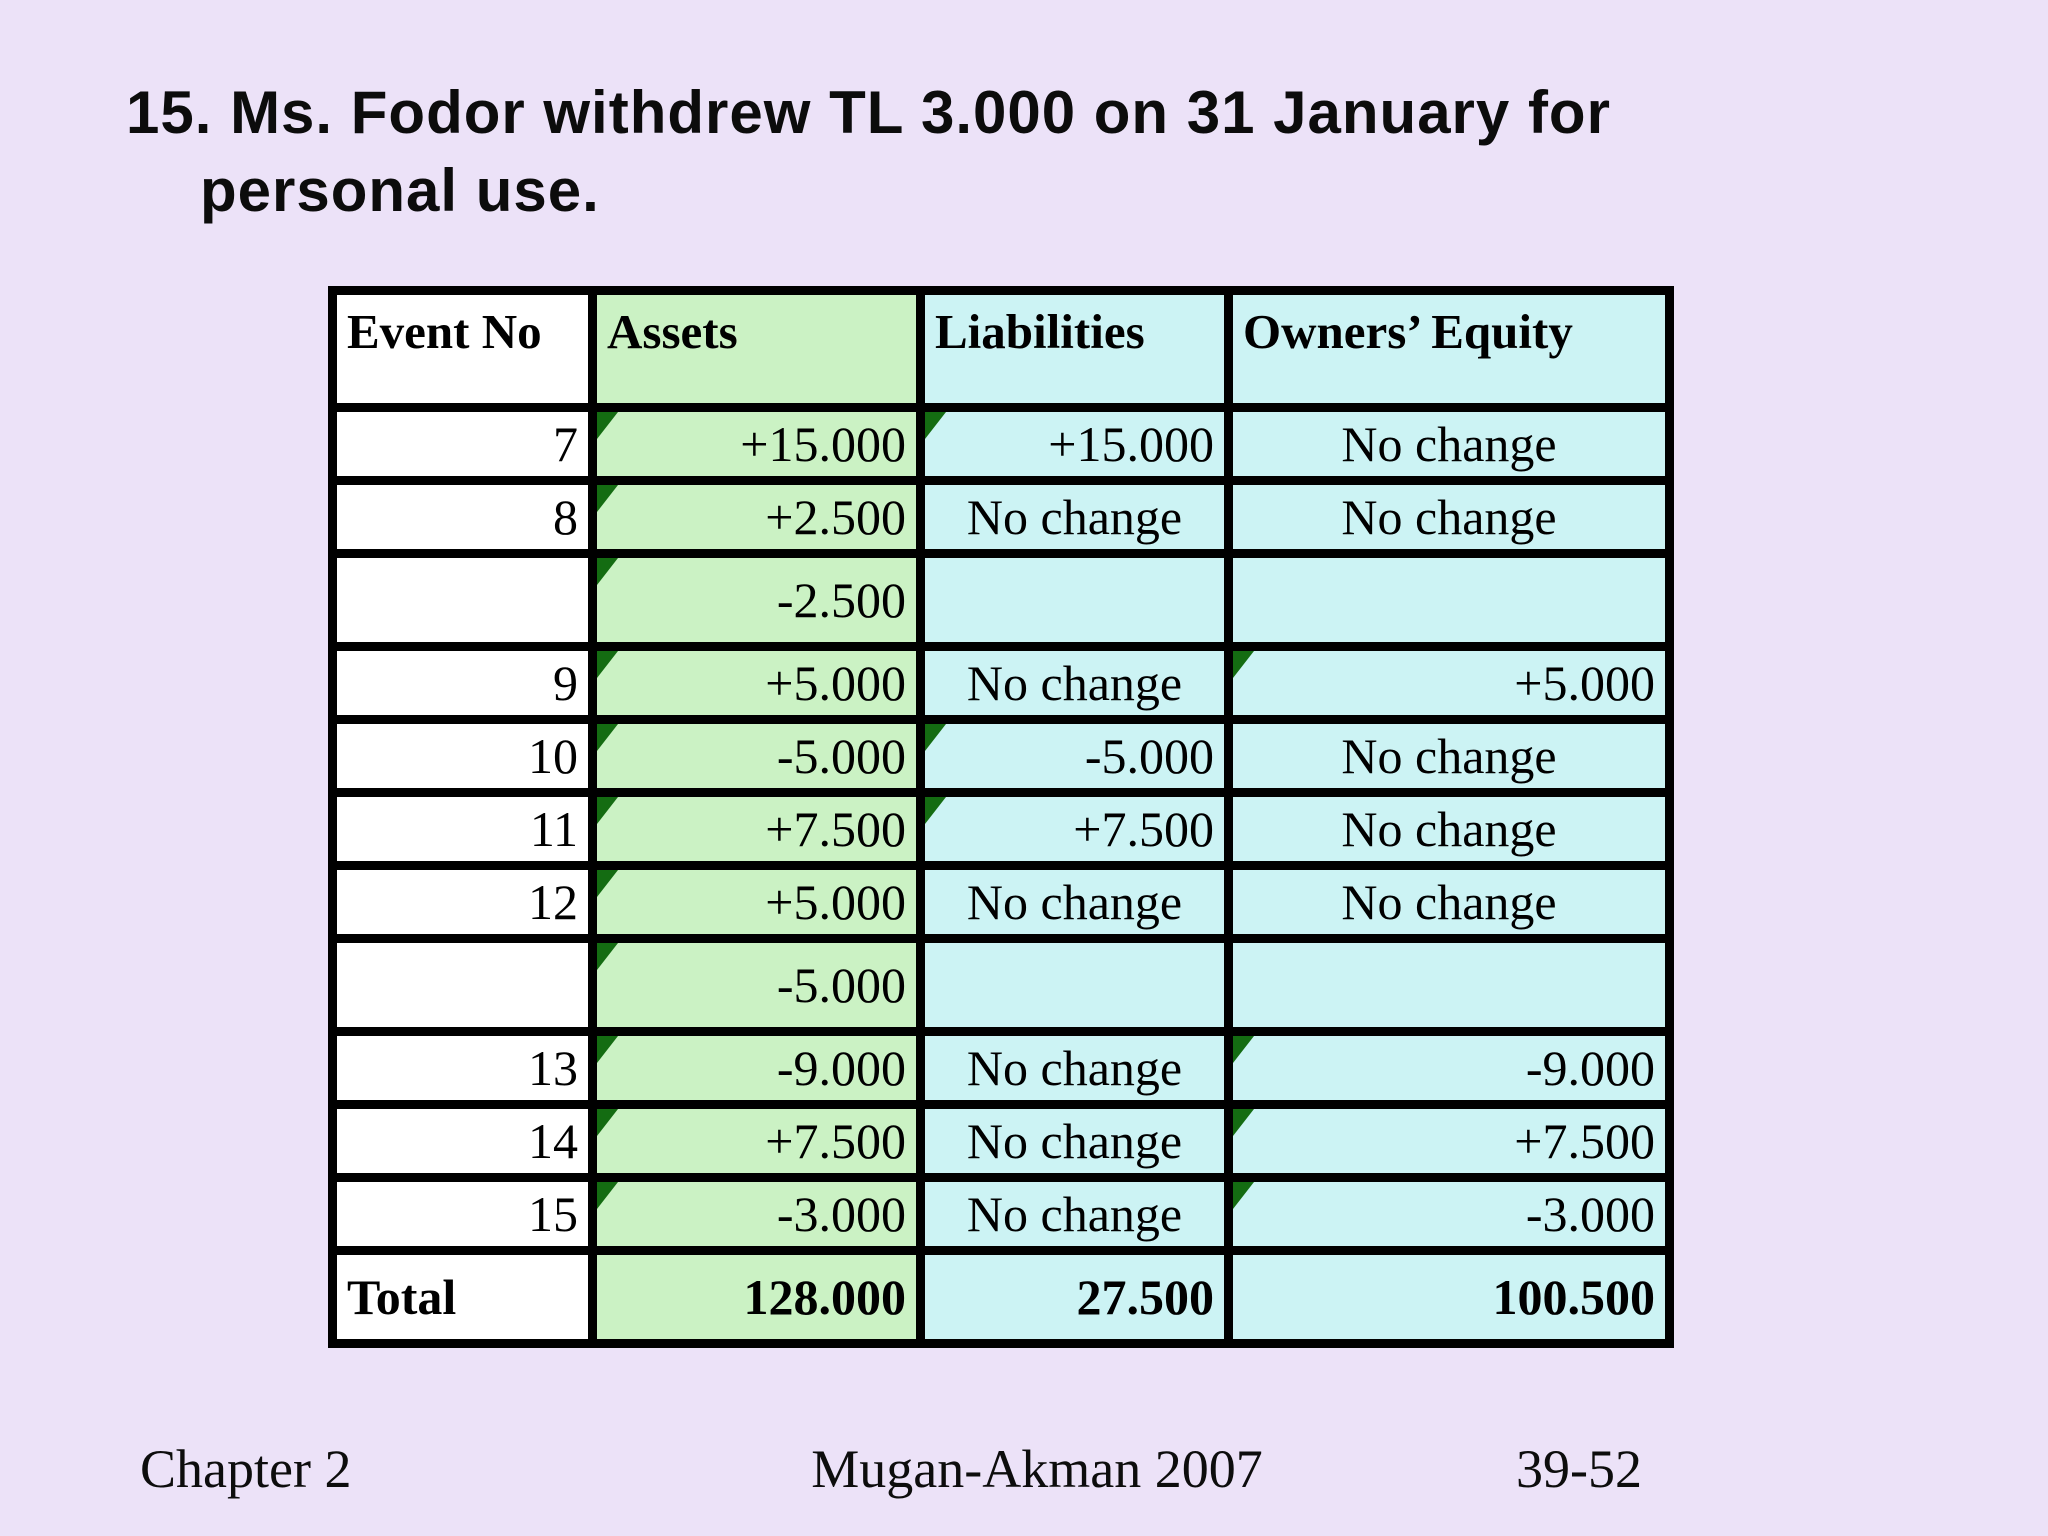  What do you see at coordinates (462, 1141) in the screenshot?
I see `cell-event-no: 14` at bounding box center [462, 1141].